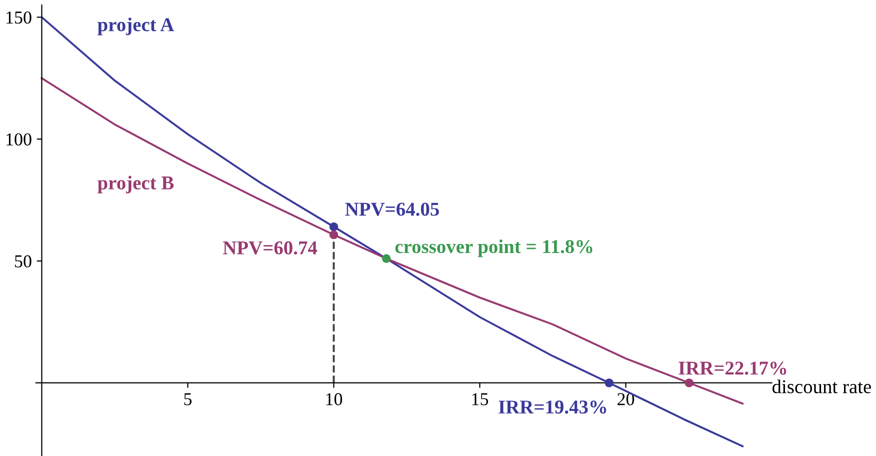 This screenshot has height=456, width=876. What do you see at coordinates (392, 209) in the screenshot?
I see `annotation: NPV=64.05` at bounding box center [392, 209].